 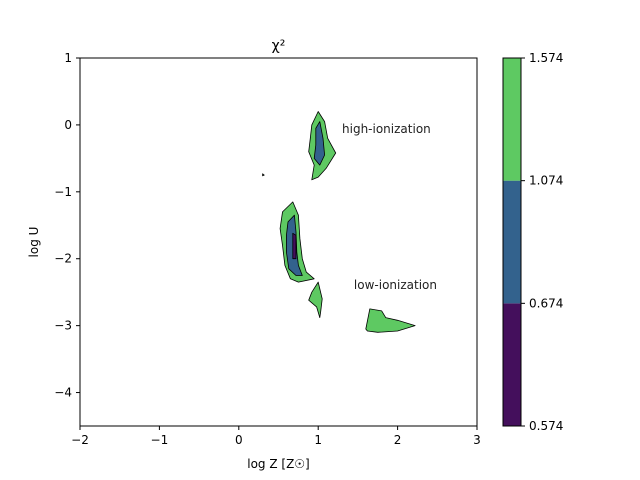 I want to click on annotation-label: high-ionization, so click(x=386, y=129).